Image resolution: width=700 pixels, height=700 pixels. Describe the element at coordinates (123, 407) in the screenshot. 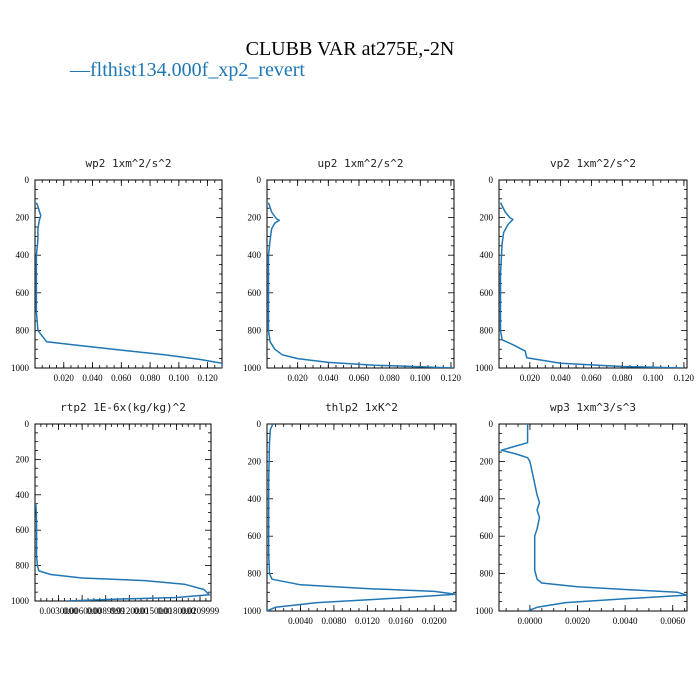

I see `panel-title: rtp2 1E-6x(kg/kg)^2` at that location.